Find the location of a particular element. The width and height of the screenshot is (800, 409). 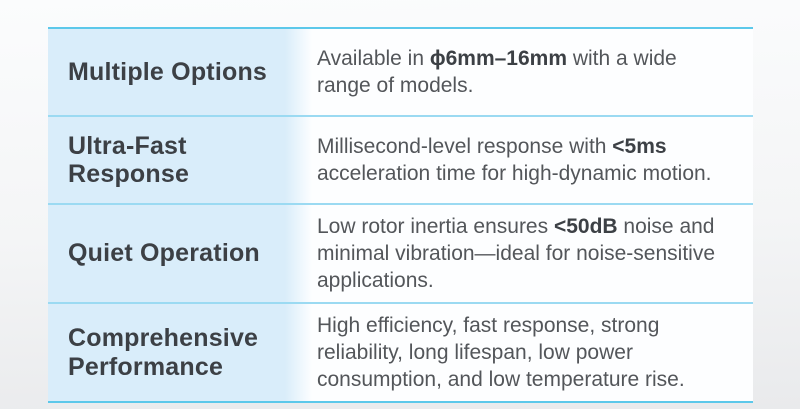

feature-title: Ultra-Fast Response is located at coordinates (129, 160).